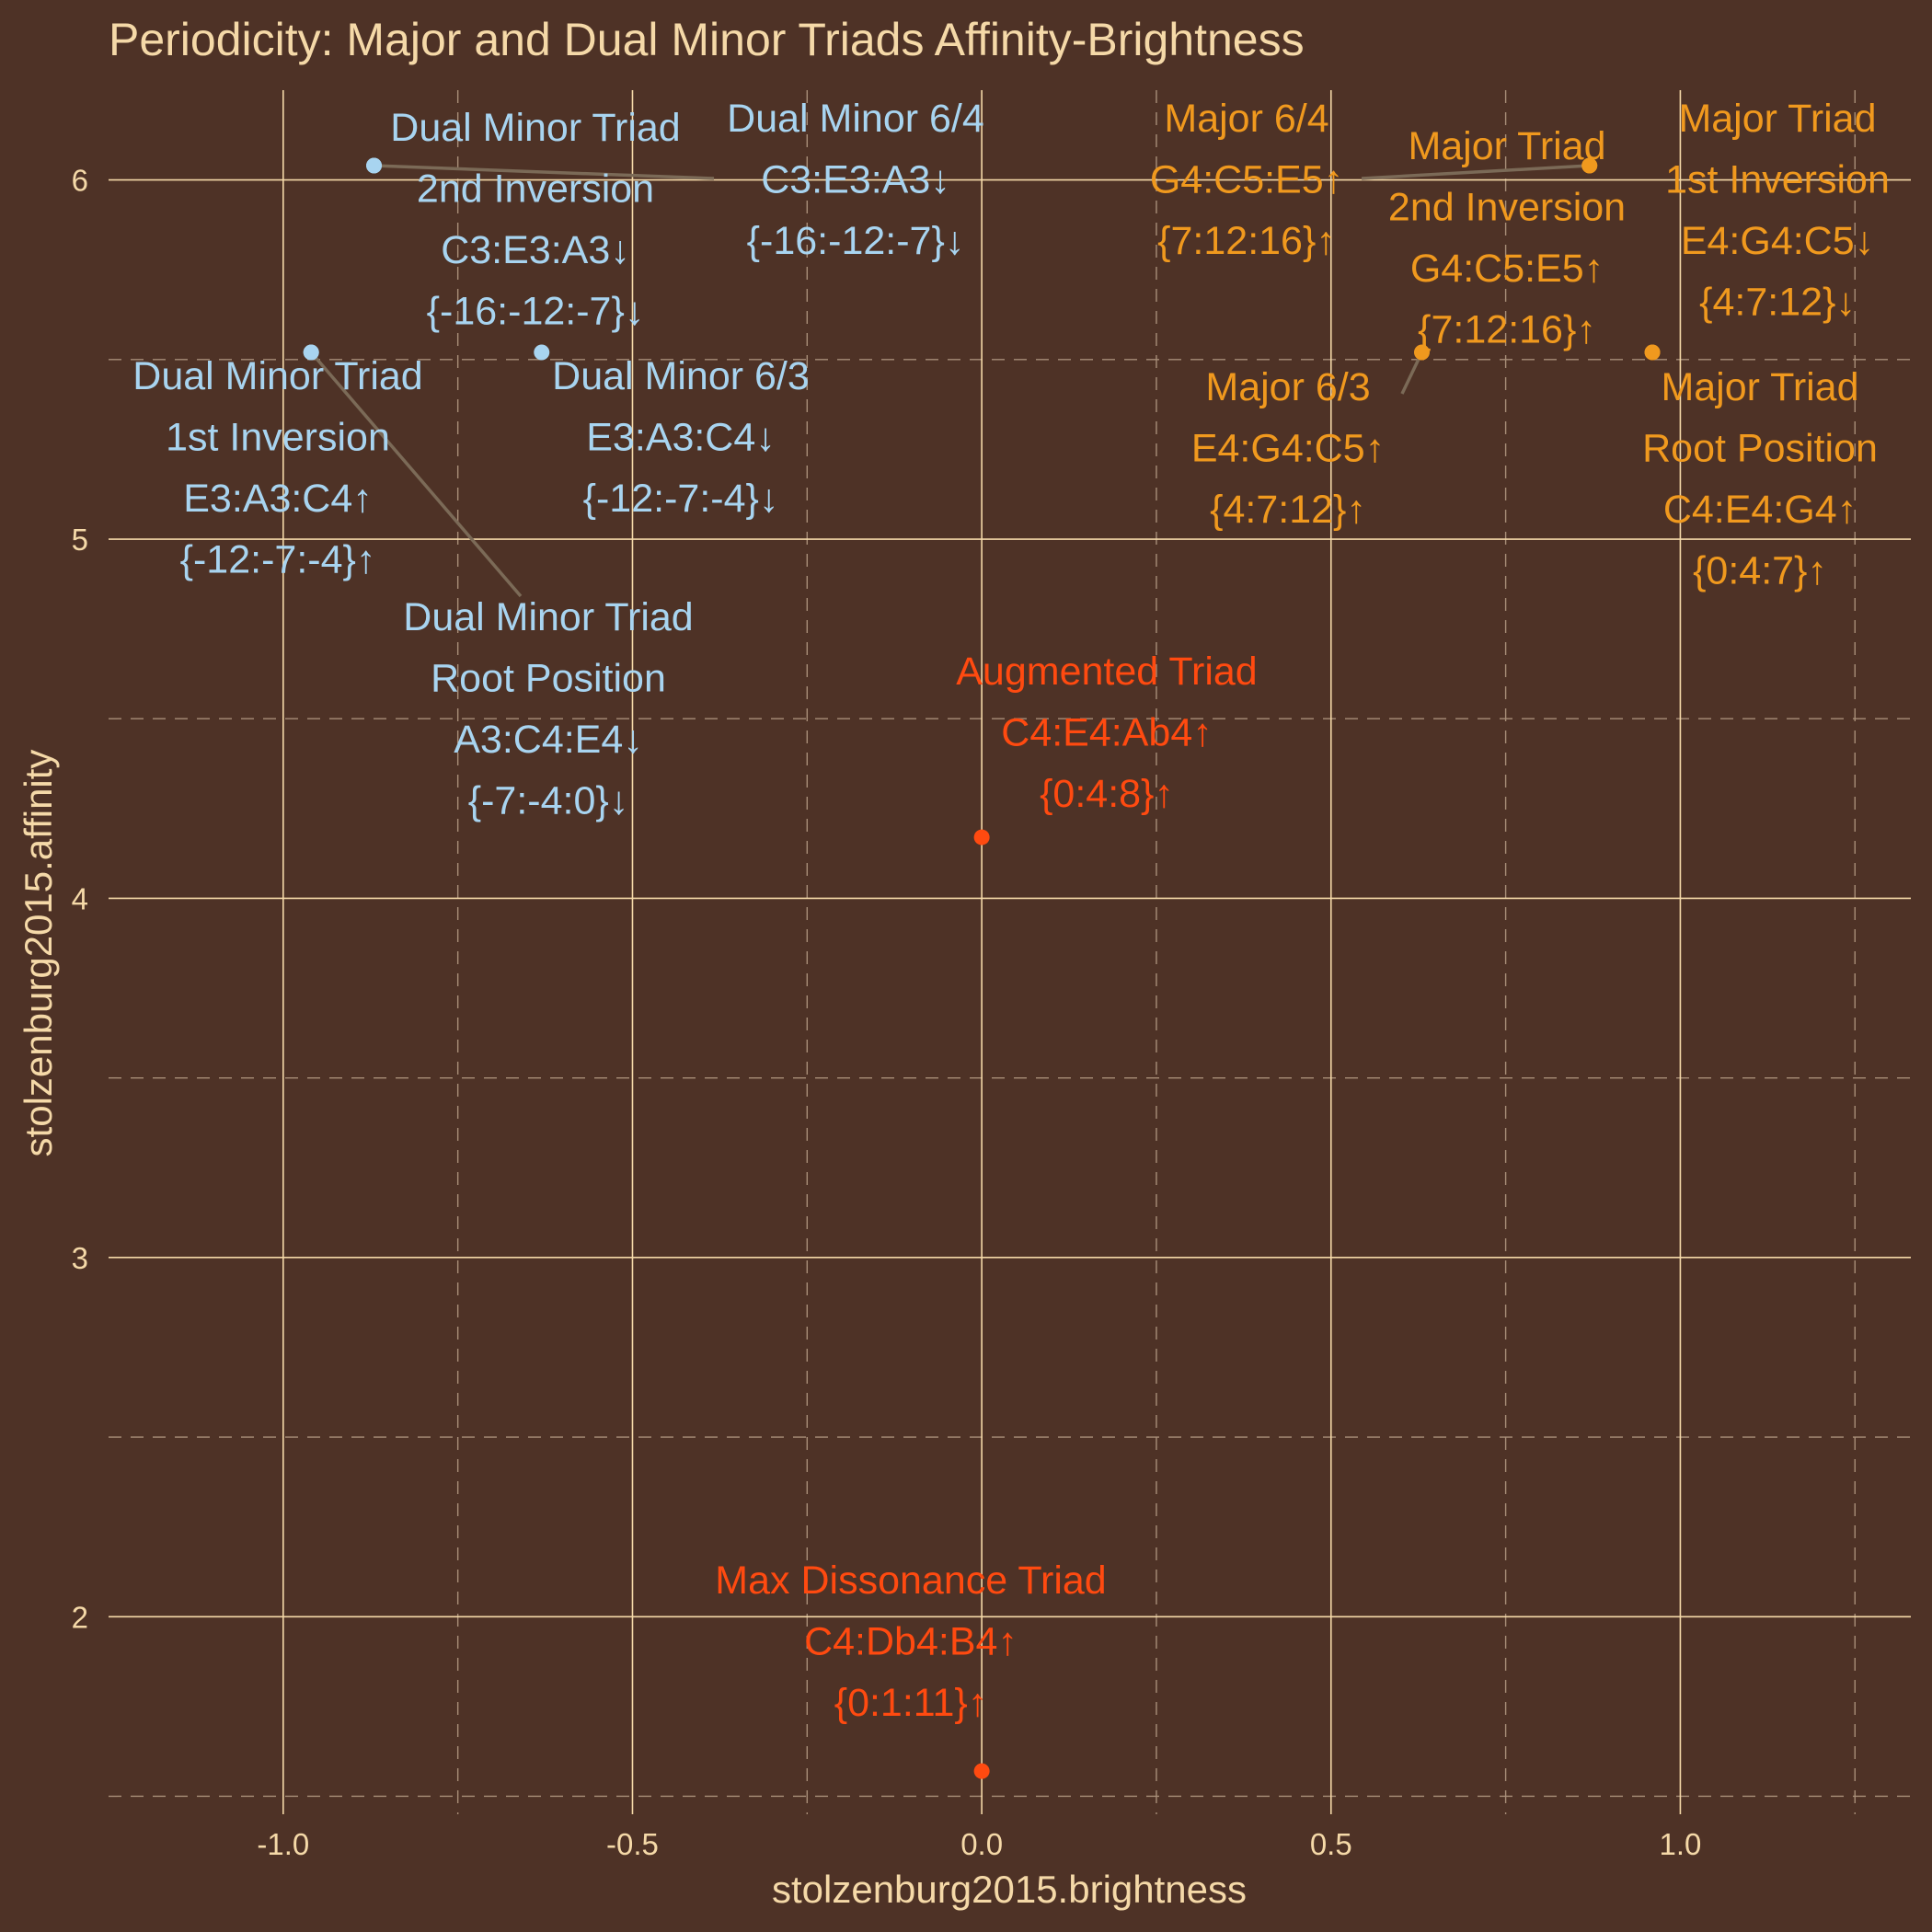 Image resolution: width=1932 pixels, height=1932 pixels. I want to click on point-label-line: Major 6/4, so click(1246, 119).